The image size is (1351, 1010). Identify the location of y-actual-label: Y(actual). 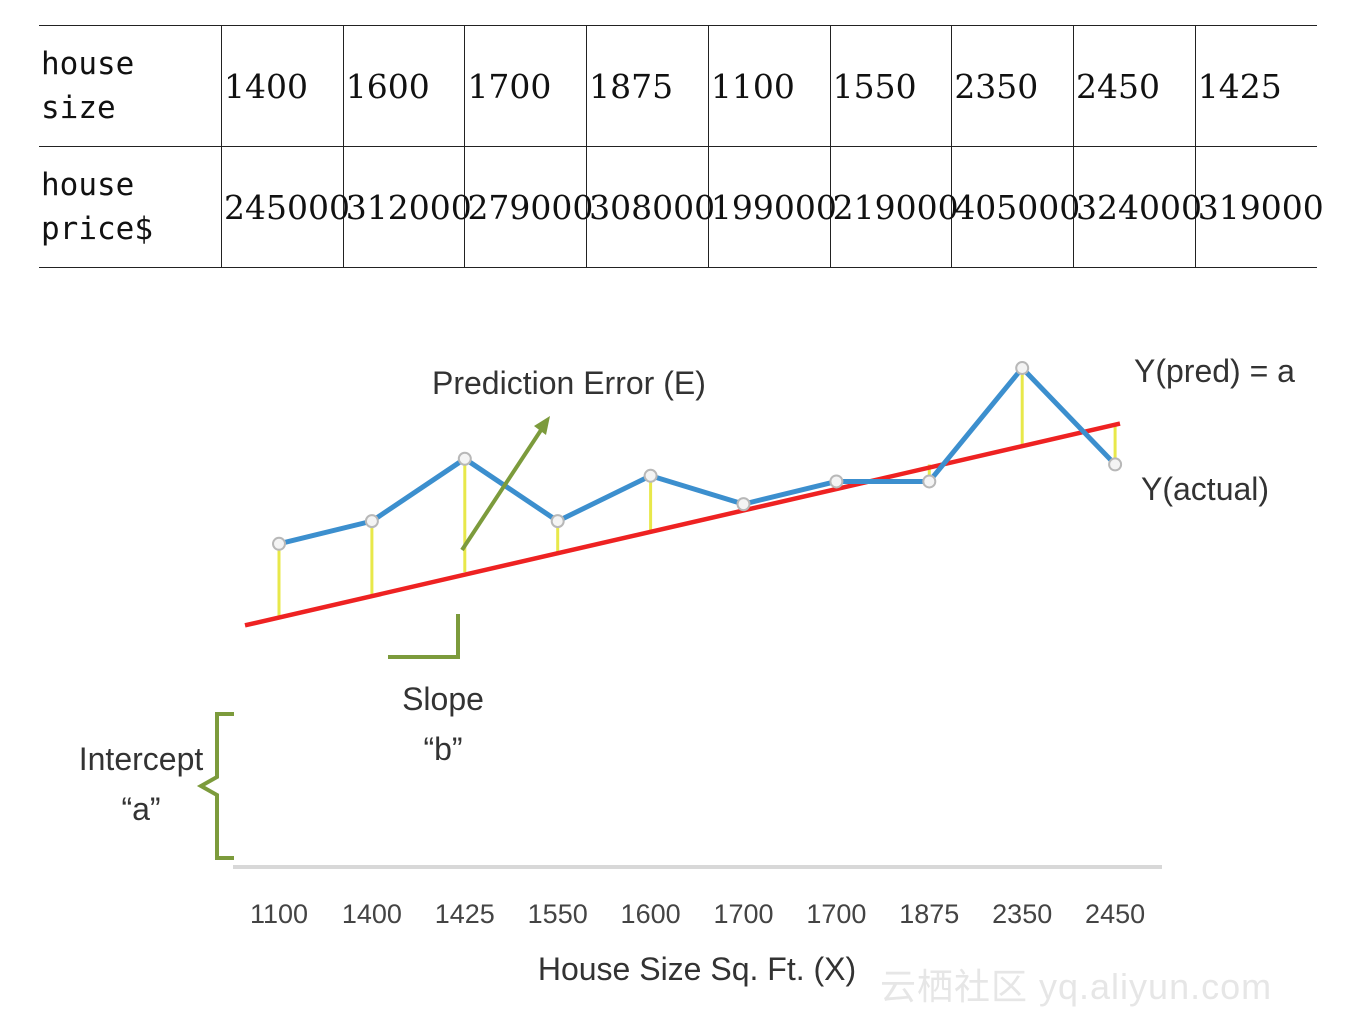
(1205, 489).